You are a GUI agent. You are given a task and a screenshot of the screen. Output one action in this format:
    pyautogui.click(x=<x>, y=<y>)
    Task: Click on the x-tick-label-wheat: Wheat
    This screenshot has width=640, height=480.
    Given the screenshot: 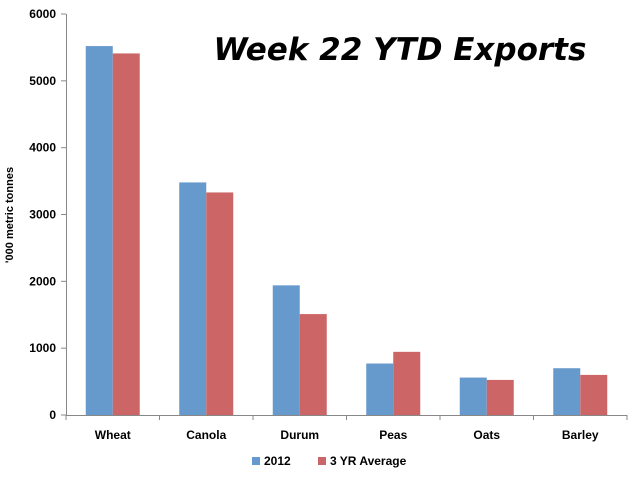 What is the action you would take?
    pyautogui.click(x=113, y=435)
    